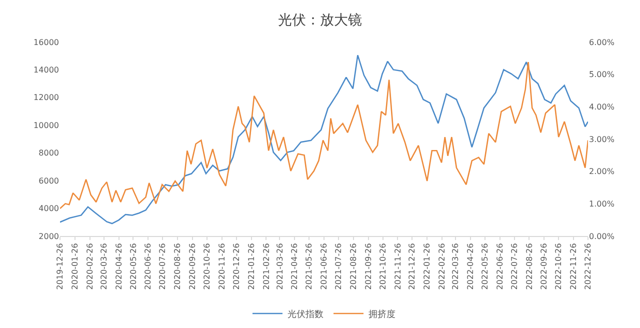  What do you see at coordinates (266, 266) in the screenshot?
I see `x-tick-label: 2021-02-26` at bounding box center [266, 266].